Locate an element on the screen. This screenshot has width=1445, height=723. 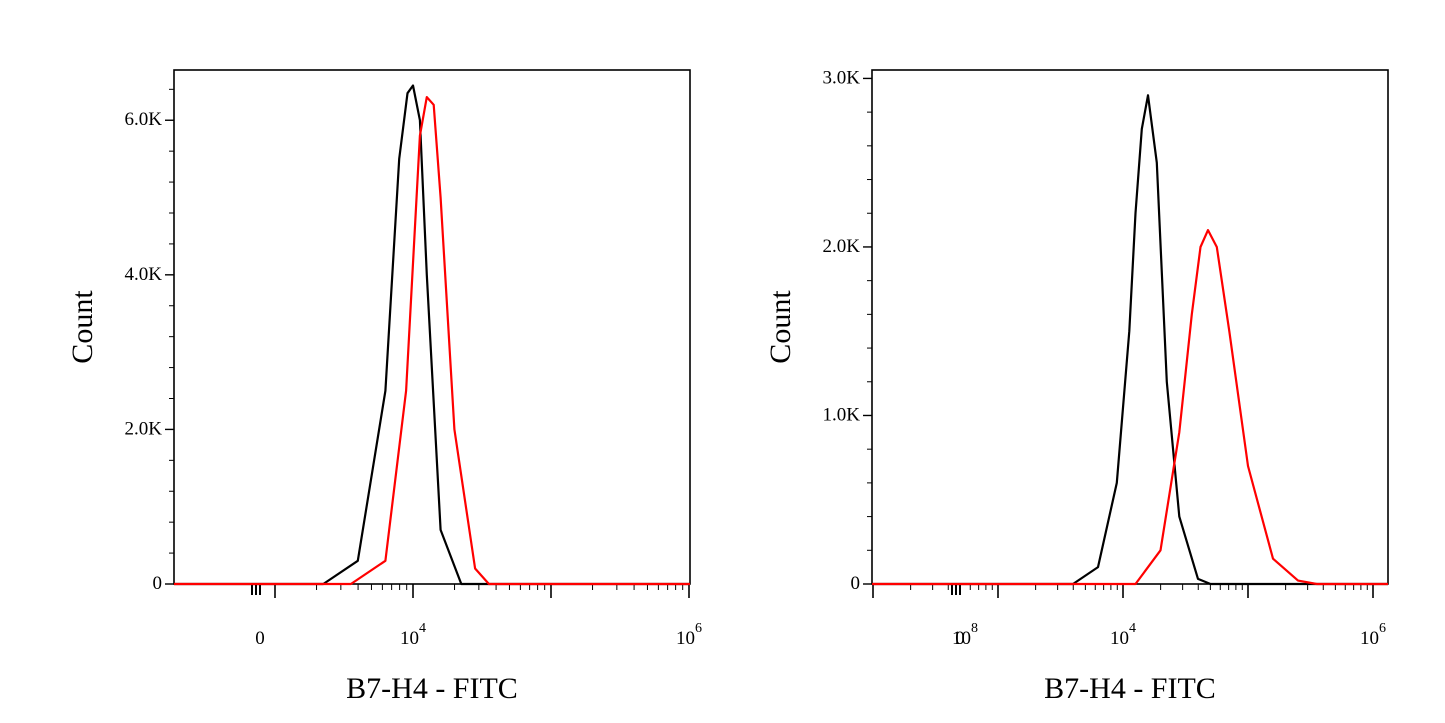
x-tick-label: 10⁸ is located at coordinates (965, 635).